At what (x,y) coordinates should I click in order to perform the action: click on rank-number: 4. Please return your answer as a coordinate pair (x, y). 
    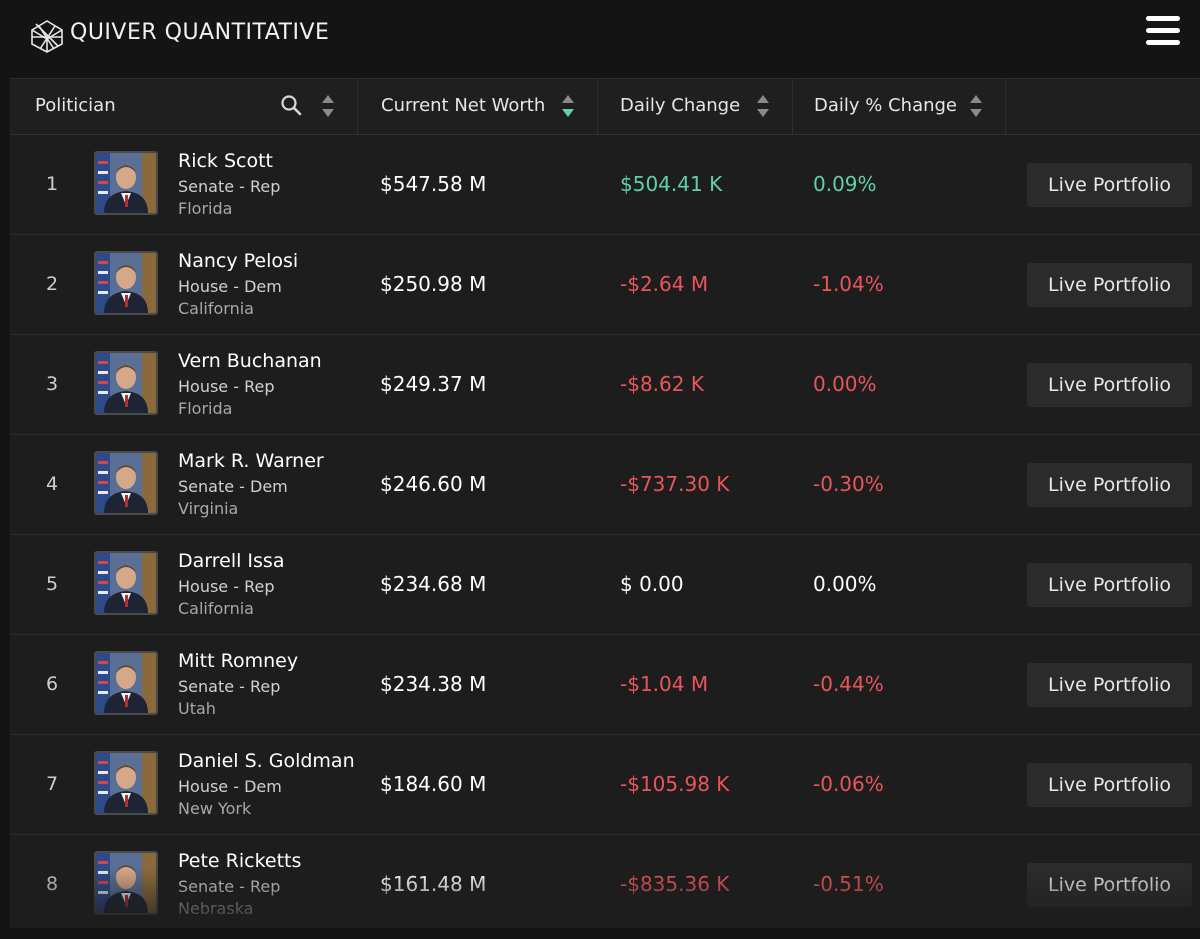
    Looking at the image, I should click on (52, 484).